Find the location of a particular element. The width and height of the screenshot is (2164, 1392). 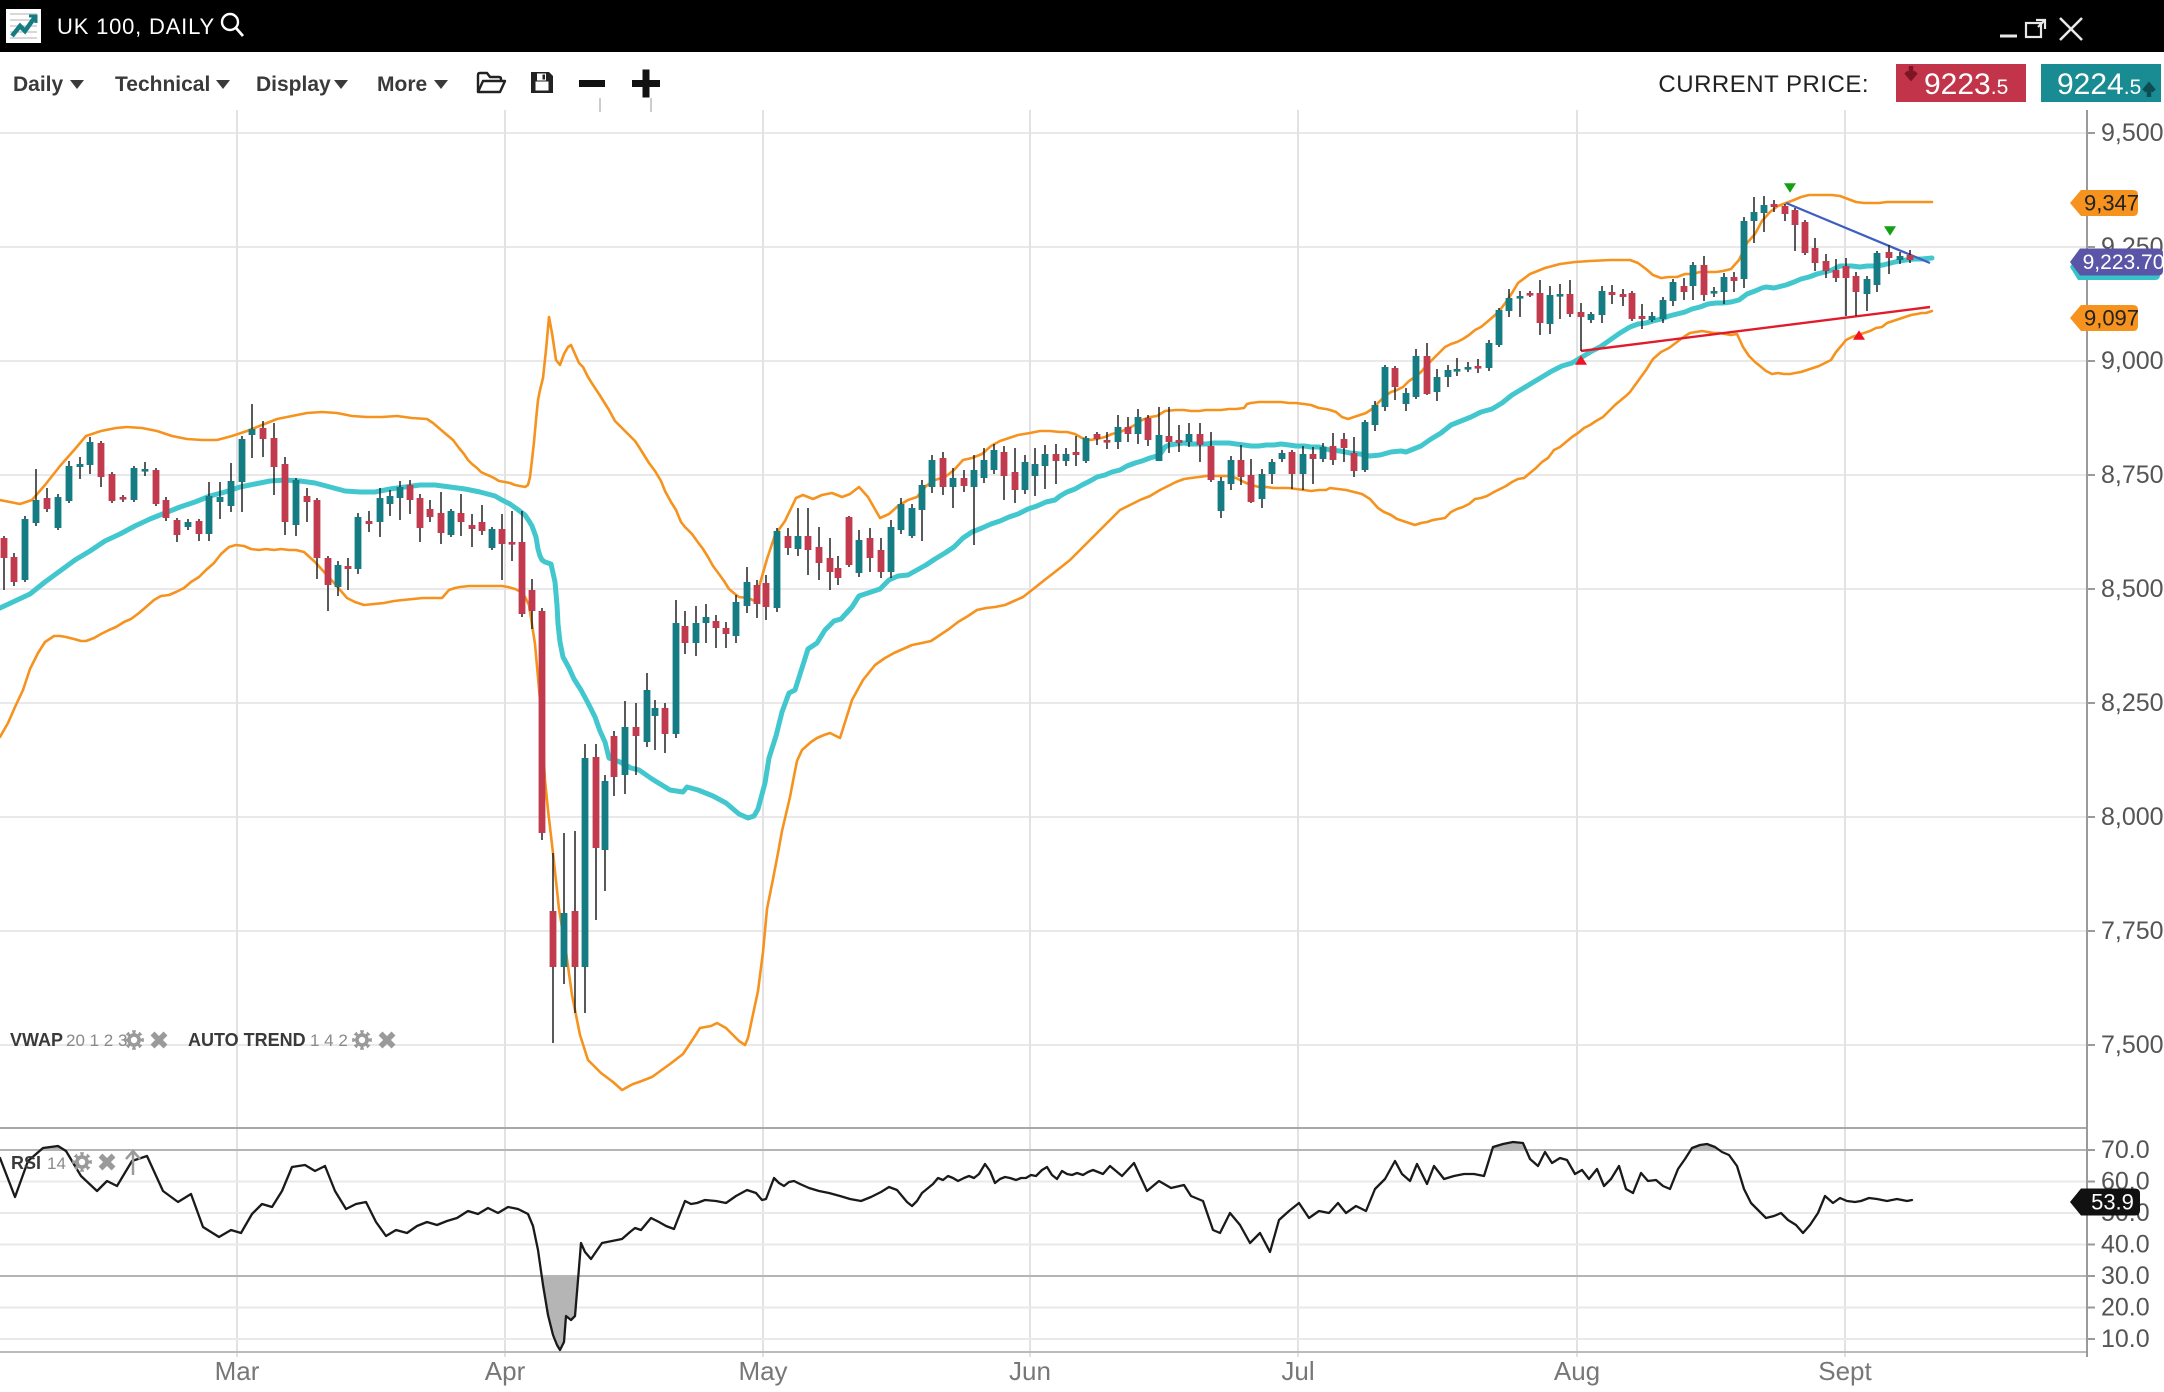

svg-text: UK 100, DAILY is located at coordinates (136, 26).